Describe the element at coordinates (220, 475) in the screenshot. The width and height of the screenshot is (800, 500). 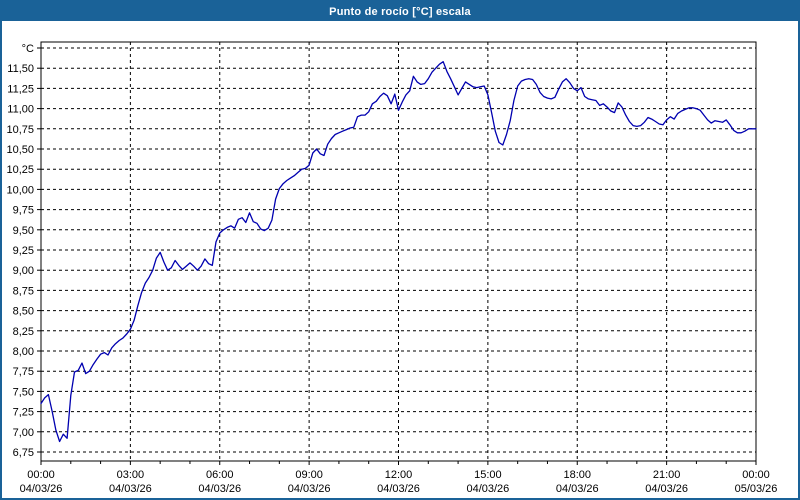
I see `x-axis-time-label: 06:00` at that location.